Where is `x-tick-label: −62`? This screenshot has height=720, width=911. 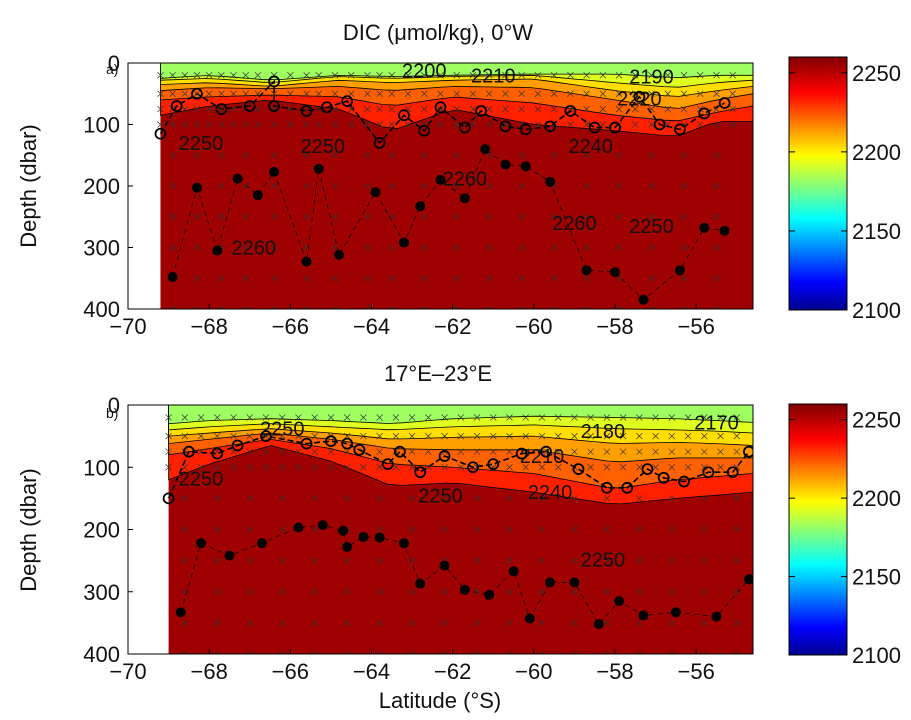 x-tick-label: −62 is located at coordinates (452, 671).